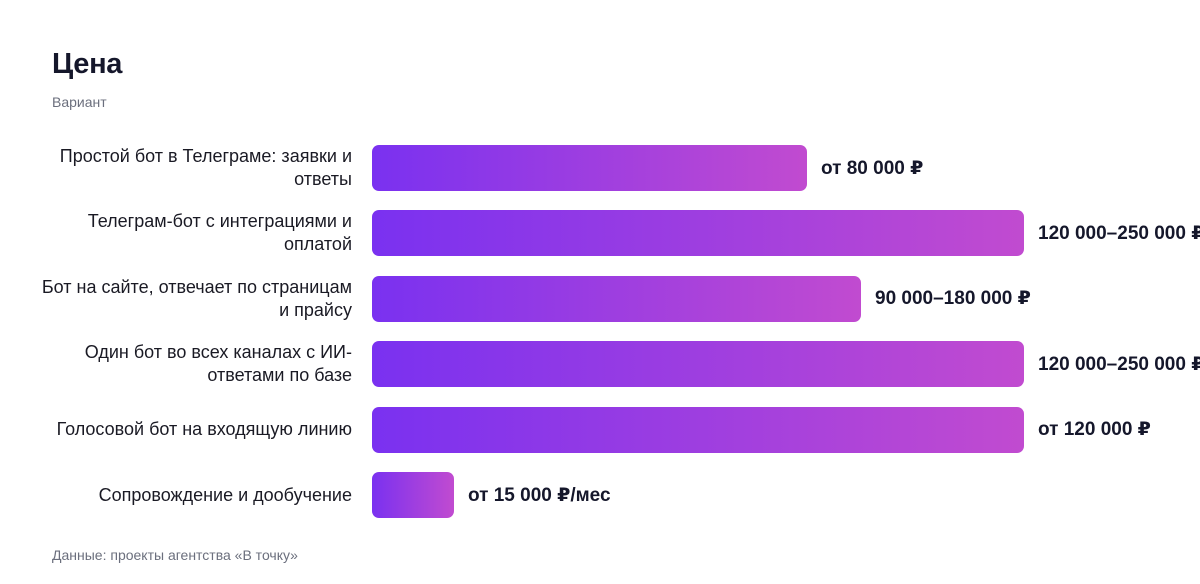  I want to click on chart-subtitle: Вариант, so click(79, 102).